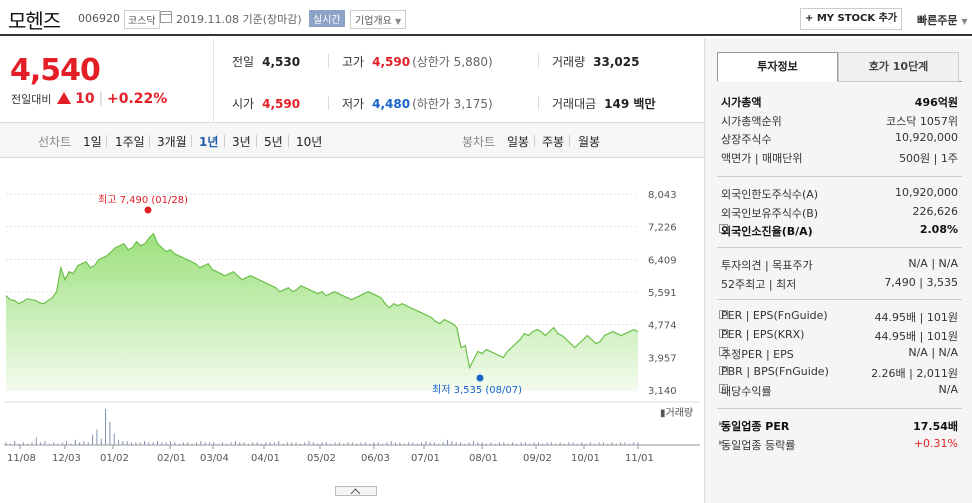  I want to click on candle-weekly: 주봉, so click(553, 142).